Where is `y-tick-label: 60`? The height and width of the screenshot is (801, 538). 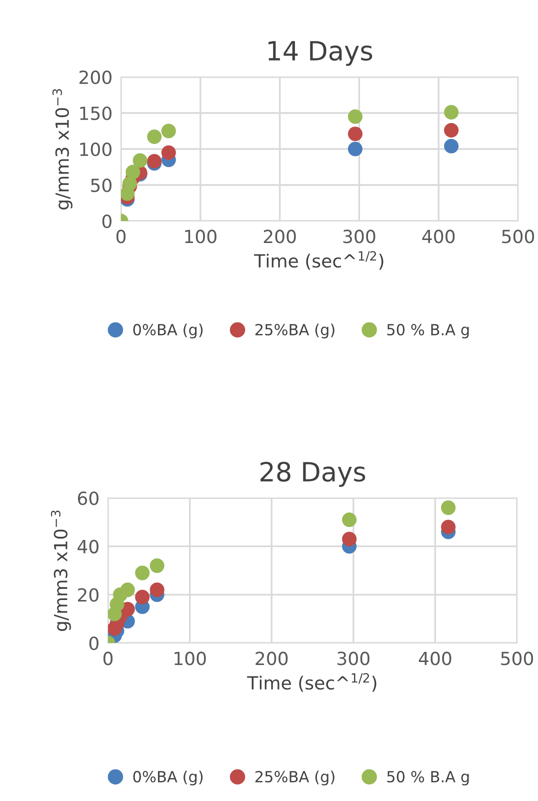 y-tick-label: 60 is located at coordinates (88, 498).